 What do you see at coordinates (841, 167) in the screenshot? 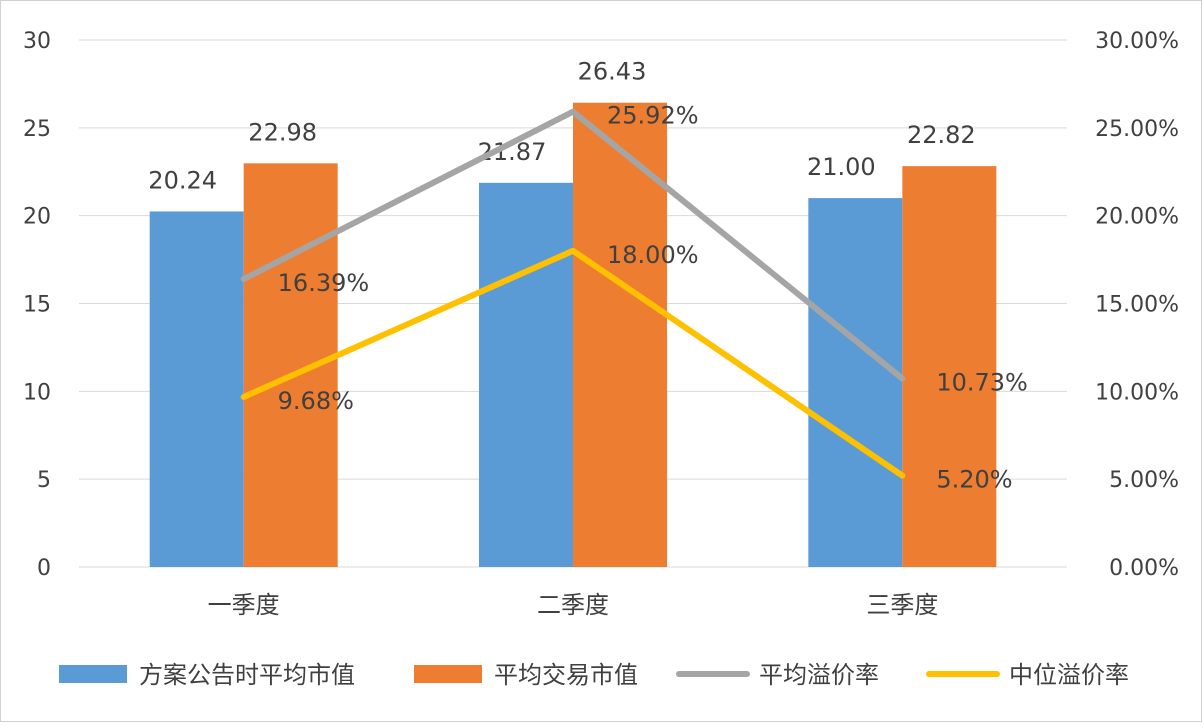
I see `bar-data-label: 21.00` at bounding box center [841, 167].